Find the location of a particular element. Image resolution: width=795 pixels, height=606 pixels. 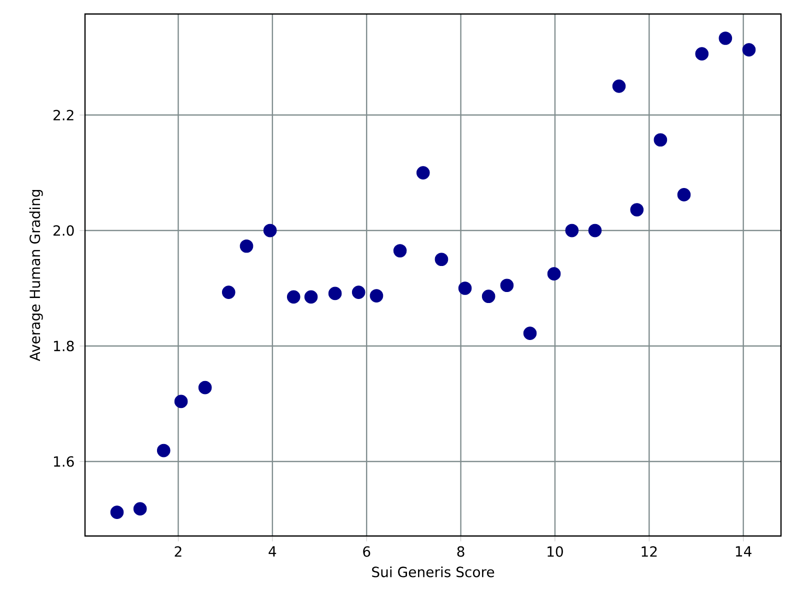

x-tick-label: 6 is located at coordinates (366, 551).